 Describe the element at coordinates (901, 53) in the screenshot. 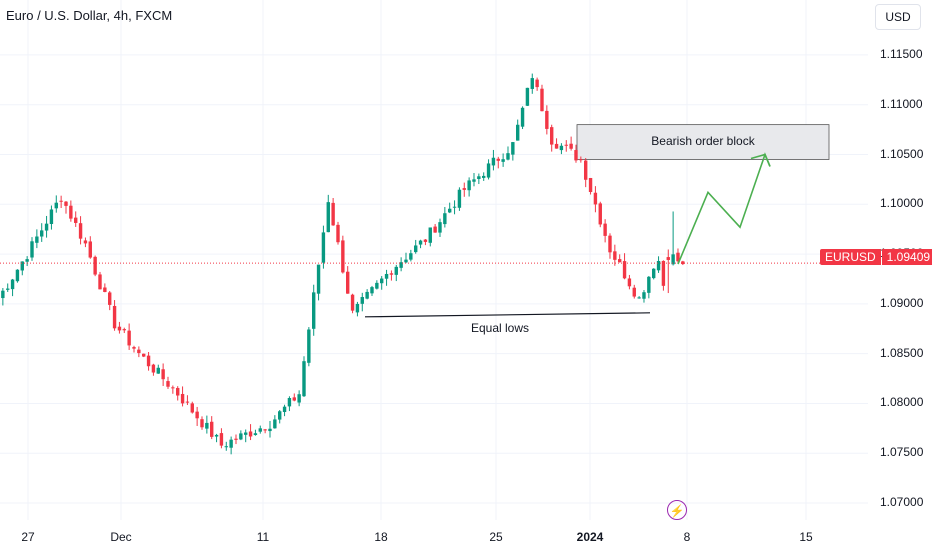

I see `price-tick-label: 1.11500` at that location.